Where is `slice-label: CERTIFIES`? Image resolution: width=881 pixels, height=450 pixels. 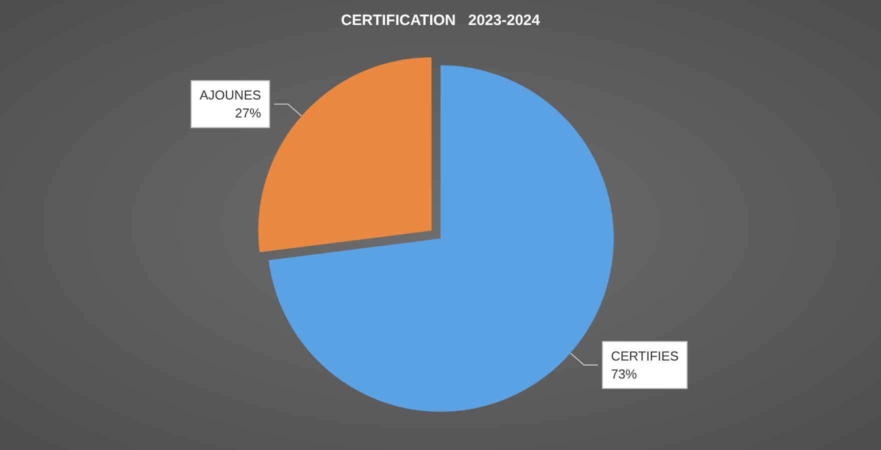 slice-label: CERTIFIES is located at coordinates (644, 356).